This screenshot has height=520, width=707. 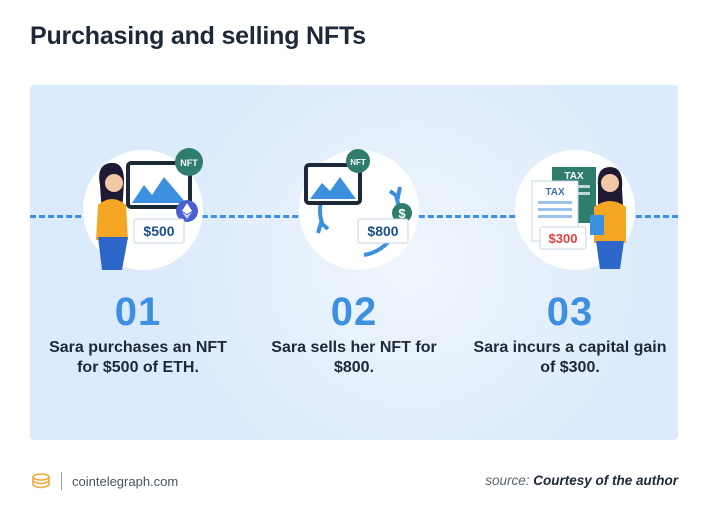 What do you see at coordinates (138, 357) in the screenshot?
I see `step-description: Sara purchases an NFT for $500 of ETH.` at bounding box center [138, 357].